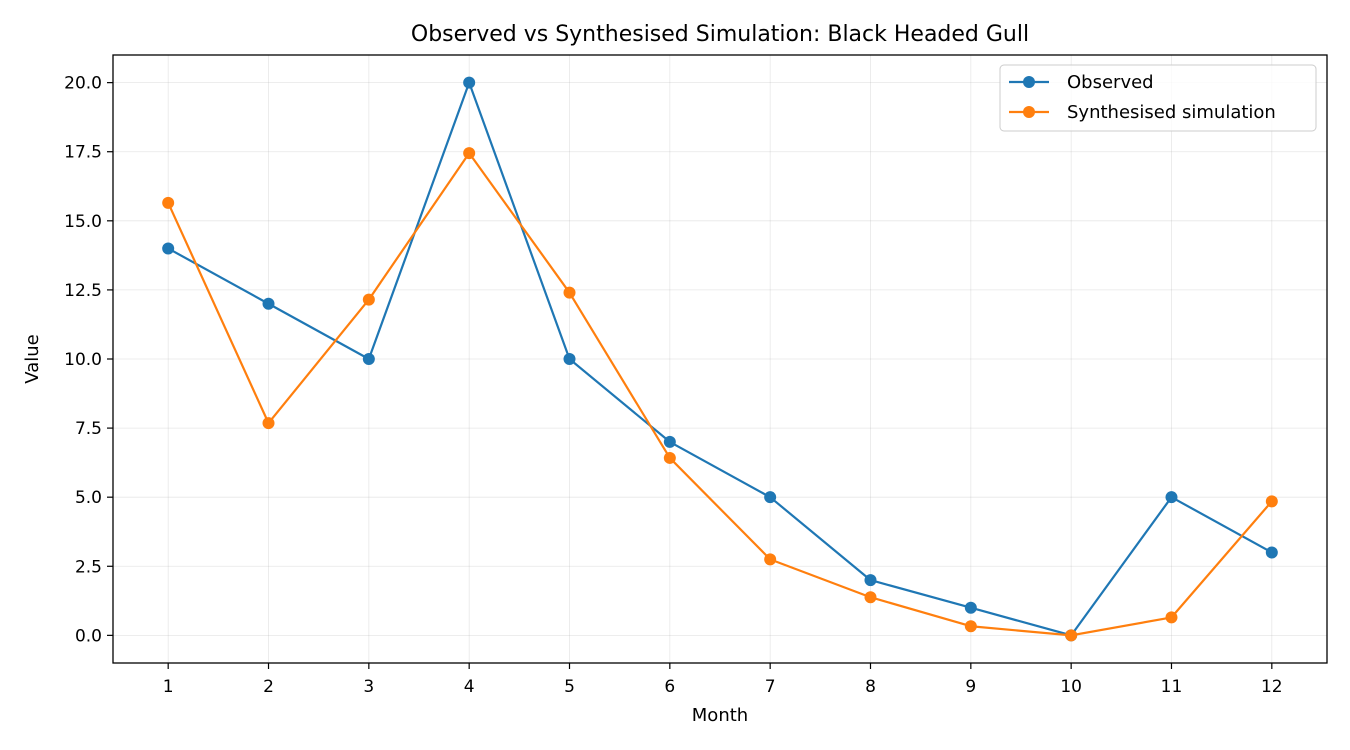  I want to click on y-tick-label: 10.0, so click(83, 360).